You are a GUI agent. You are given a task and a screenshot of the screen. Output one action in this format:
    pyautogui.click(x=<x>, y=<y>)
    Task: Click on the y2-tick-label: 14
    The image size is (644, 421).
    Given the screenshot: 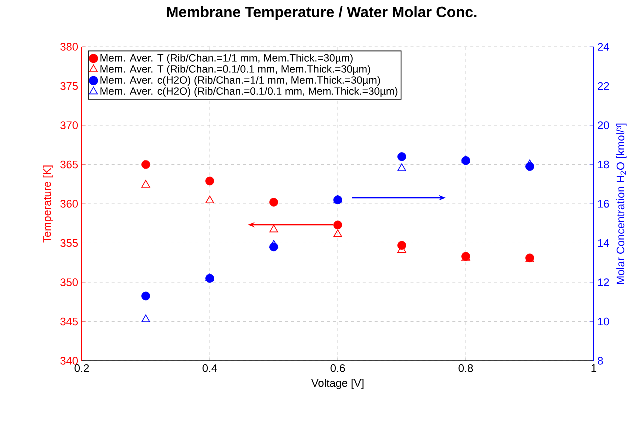 What is the action you would take?
    pyautogui.click(x=604, y=243)
    